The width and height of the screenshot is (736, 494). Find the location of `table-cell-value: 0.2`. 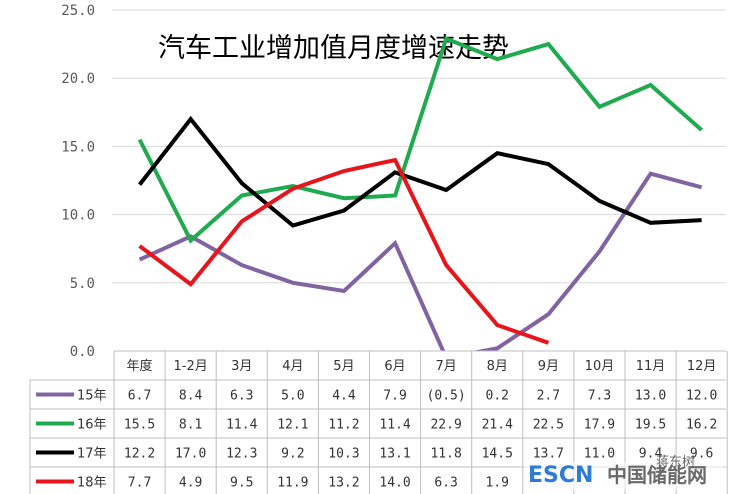

table-cell-value: 0.2 is located at coordinates (497, 396).